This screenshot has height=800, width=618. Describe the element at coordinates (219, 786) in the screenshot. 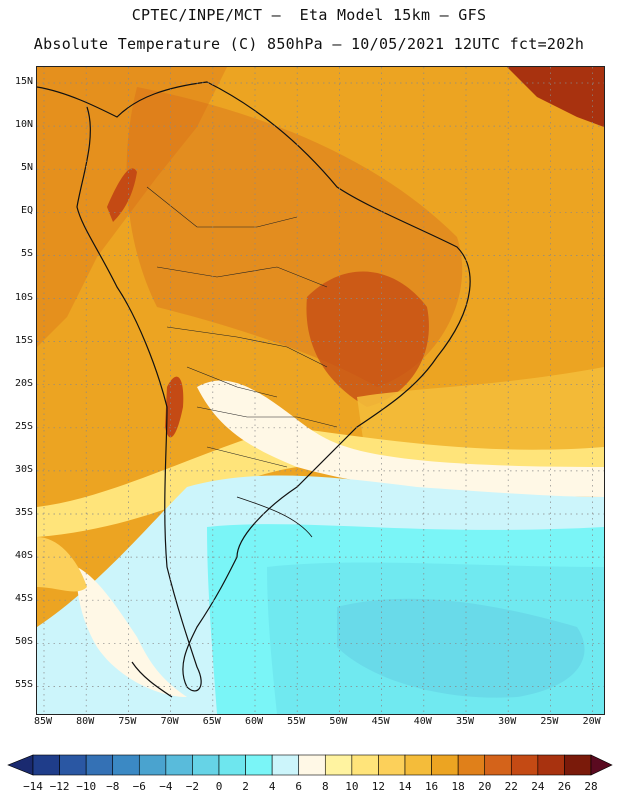

I see `colorbar-tick-label: 0` at that location.